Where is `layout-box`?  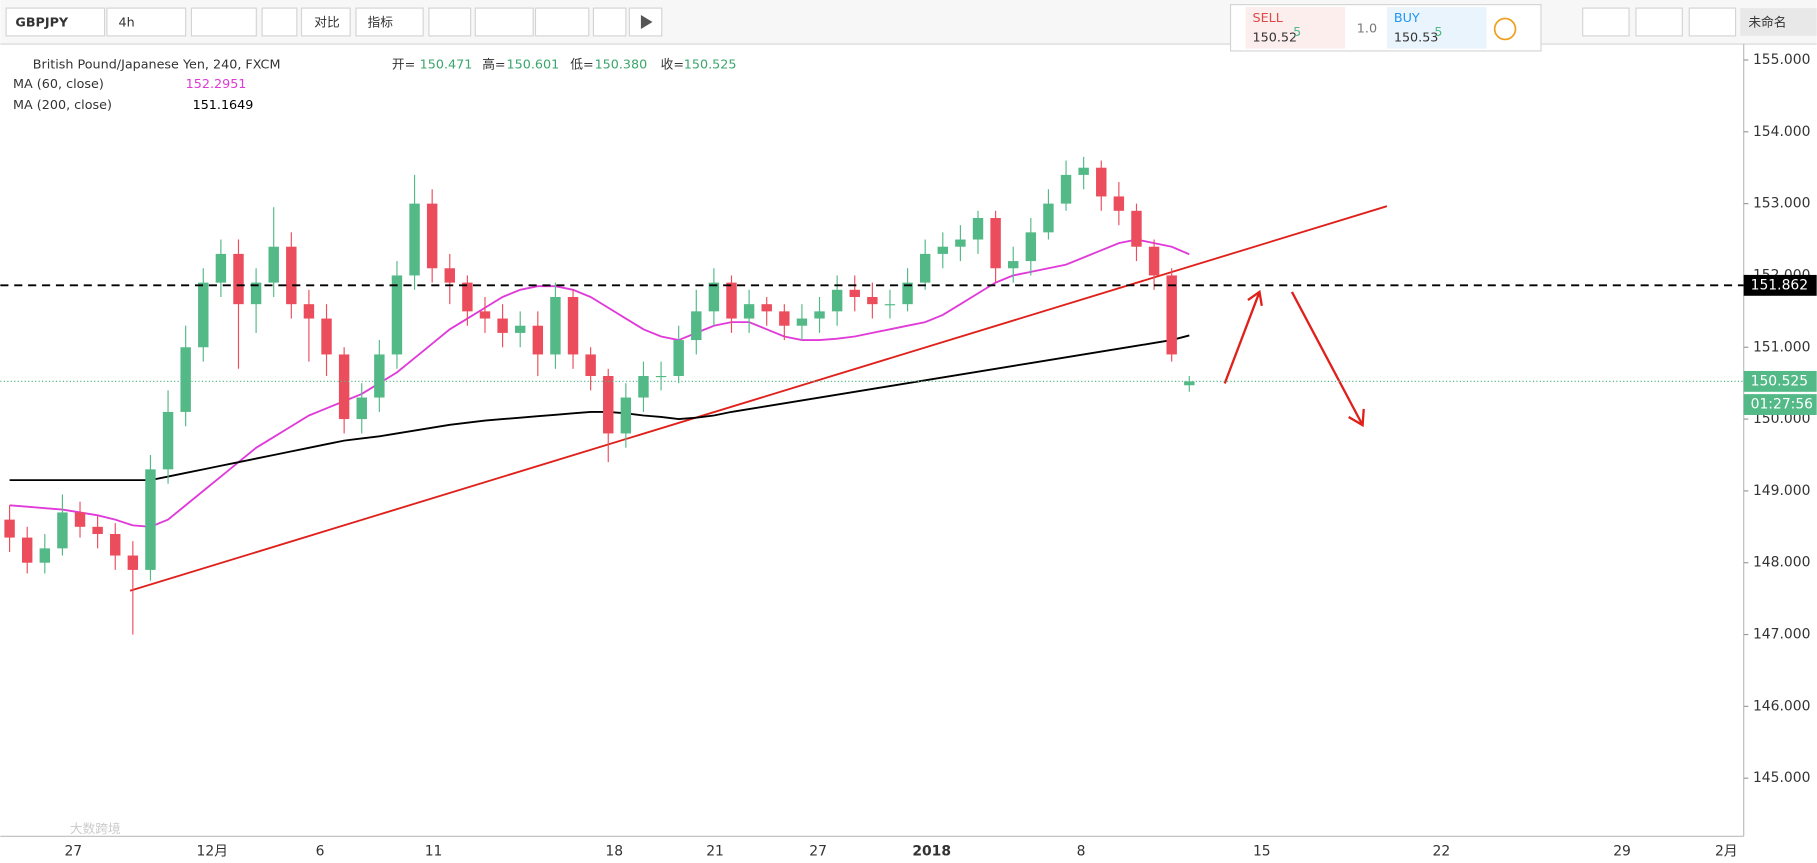 layout-box is located at coordinates (1778, 22).